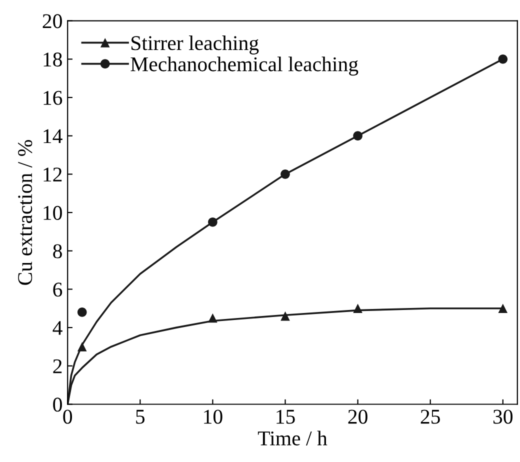 The width and height of the screenshot is (520, 462). Describe the element at coordinates (25, 212) in the screenshot. I see `y-axis-title: Cu extraction / %` at that location.